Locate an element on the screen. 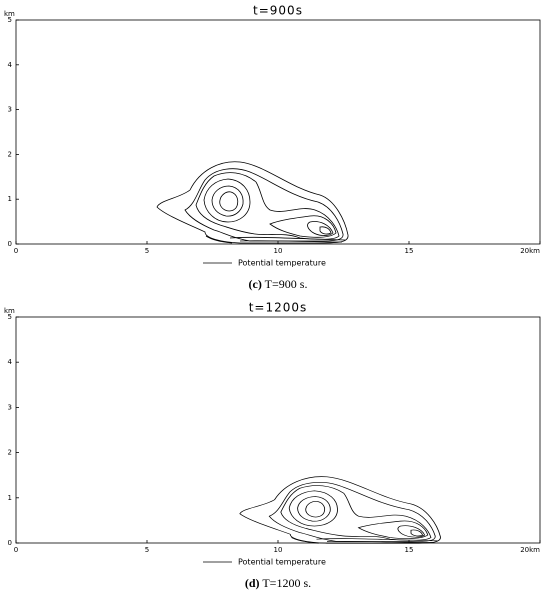  caption-text: T=900 s. is located at coordinates (286, 284).